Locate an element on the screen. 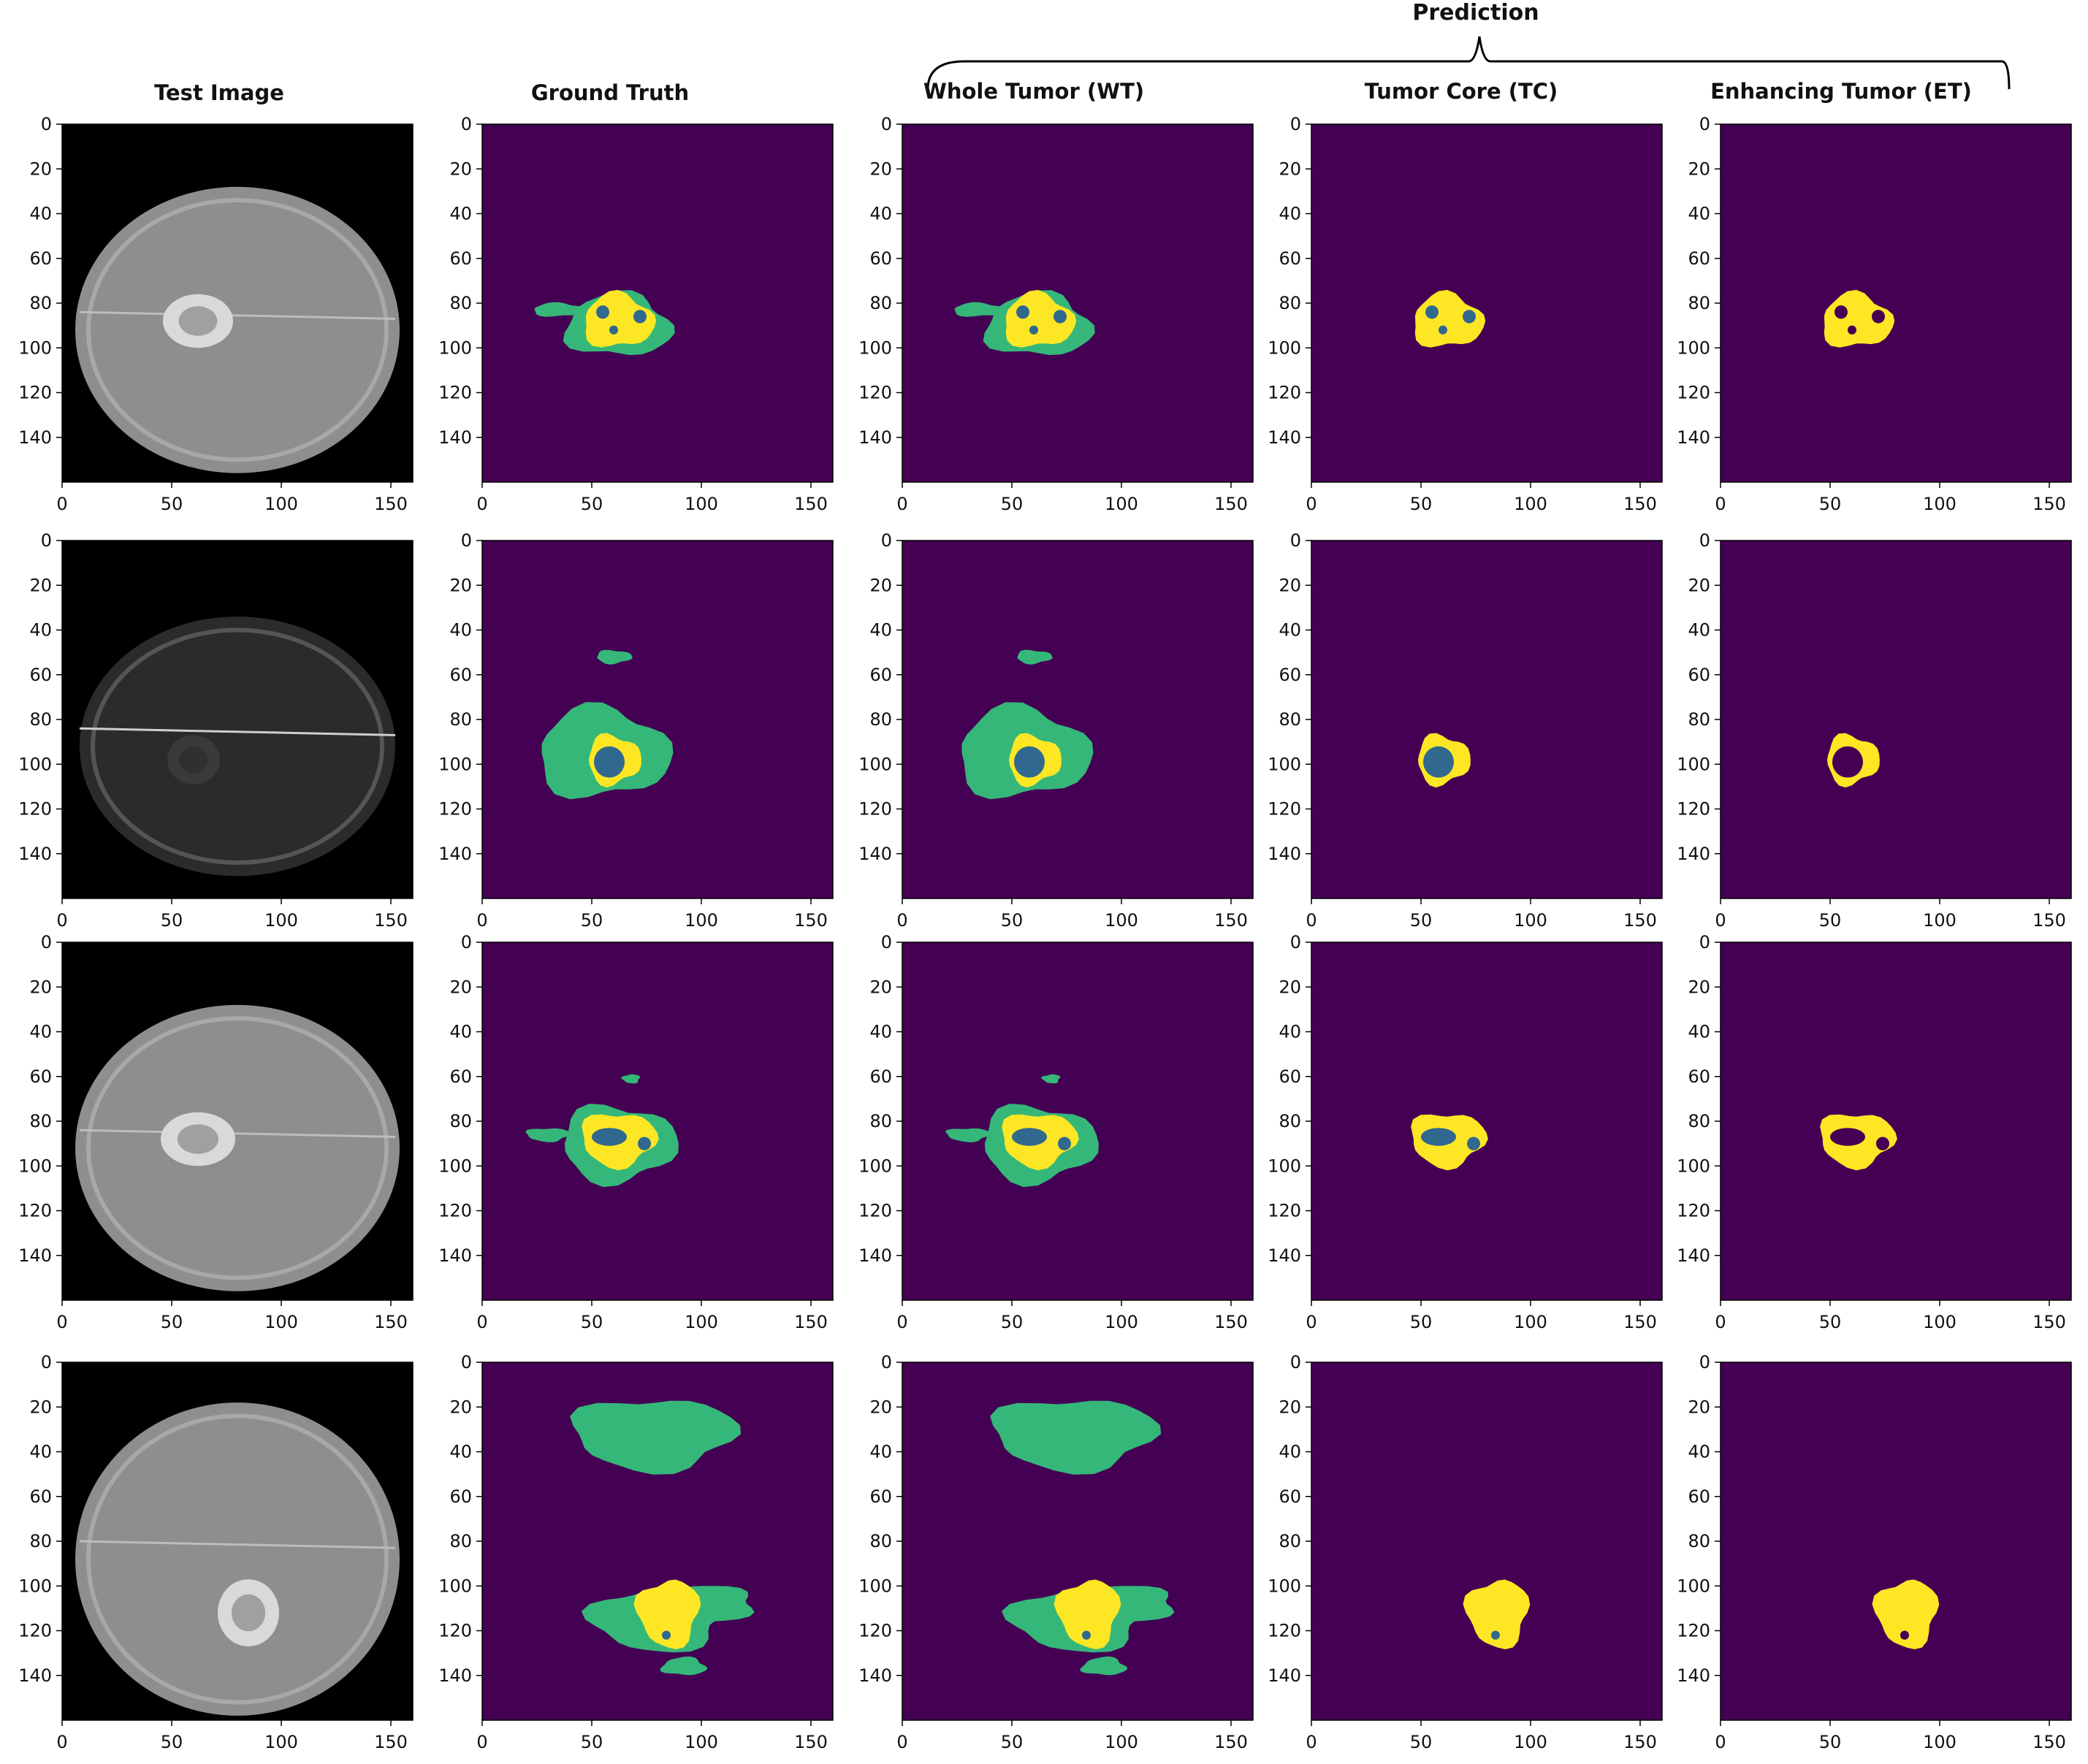 This screenshot has width=2088, height=1764. column-title-ground-truth: Ground Truth is located at coordinates (610, 92).